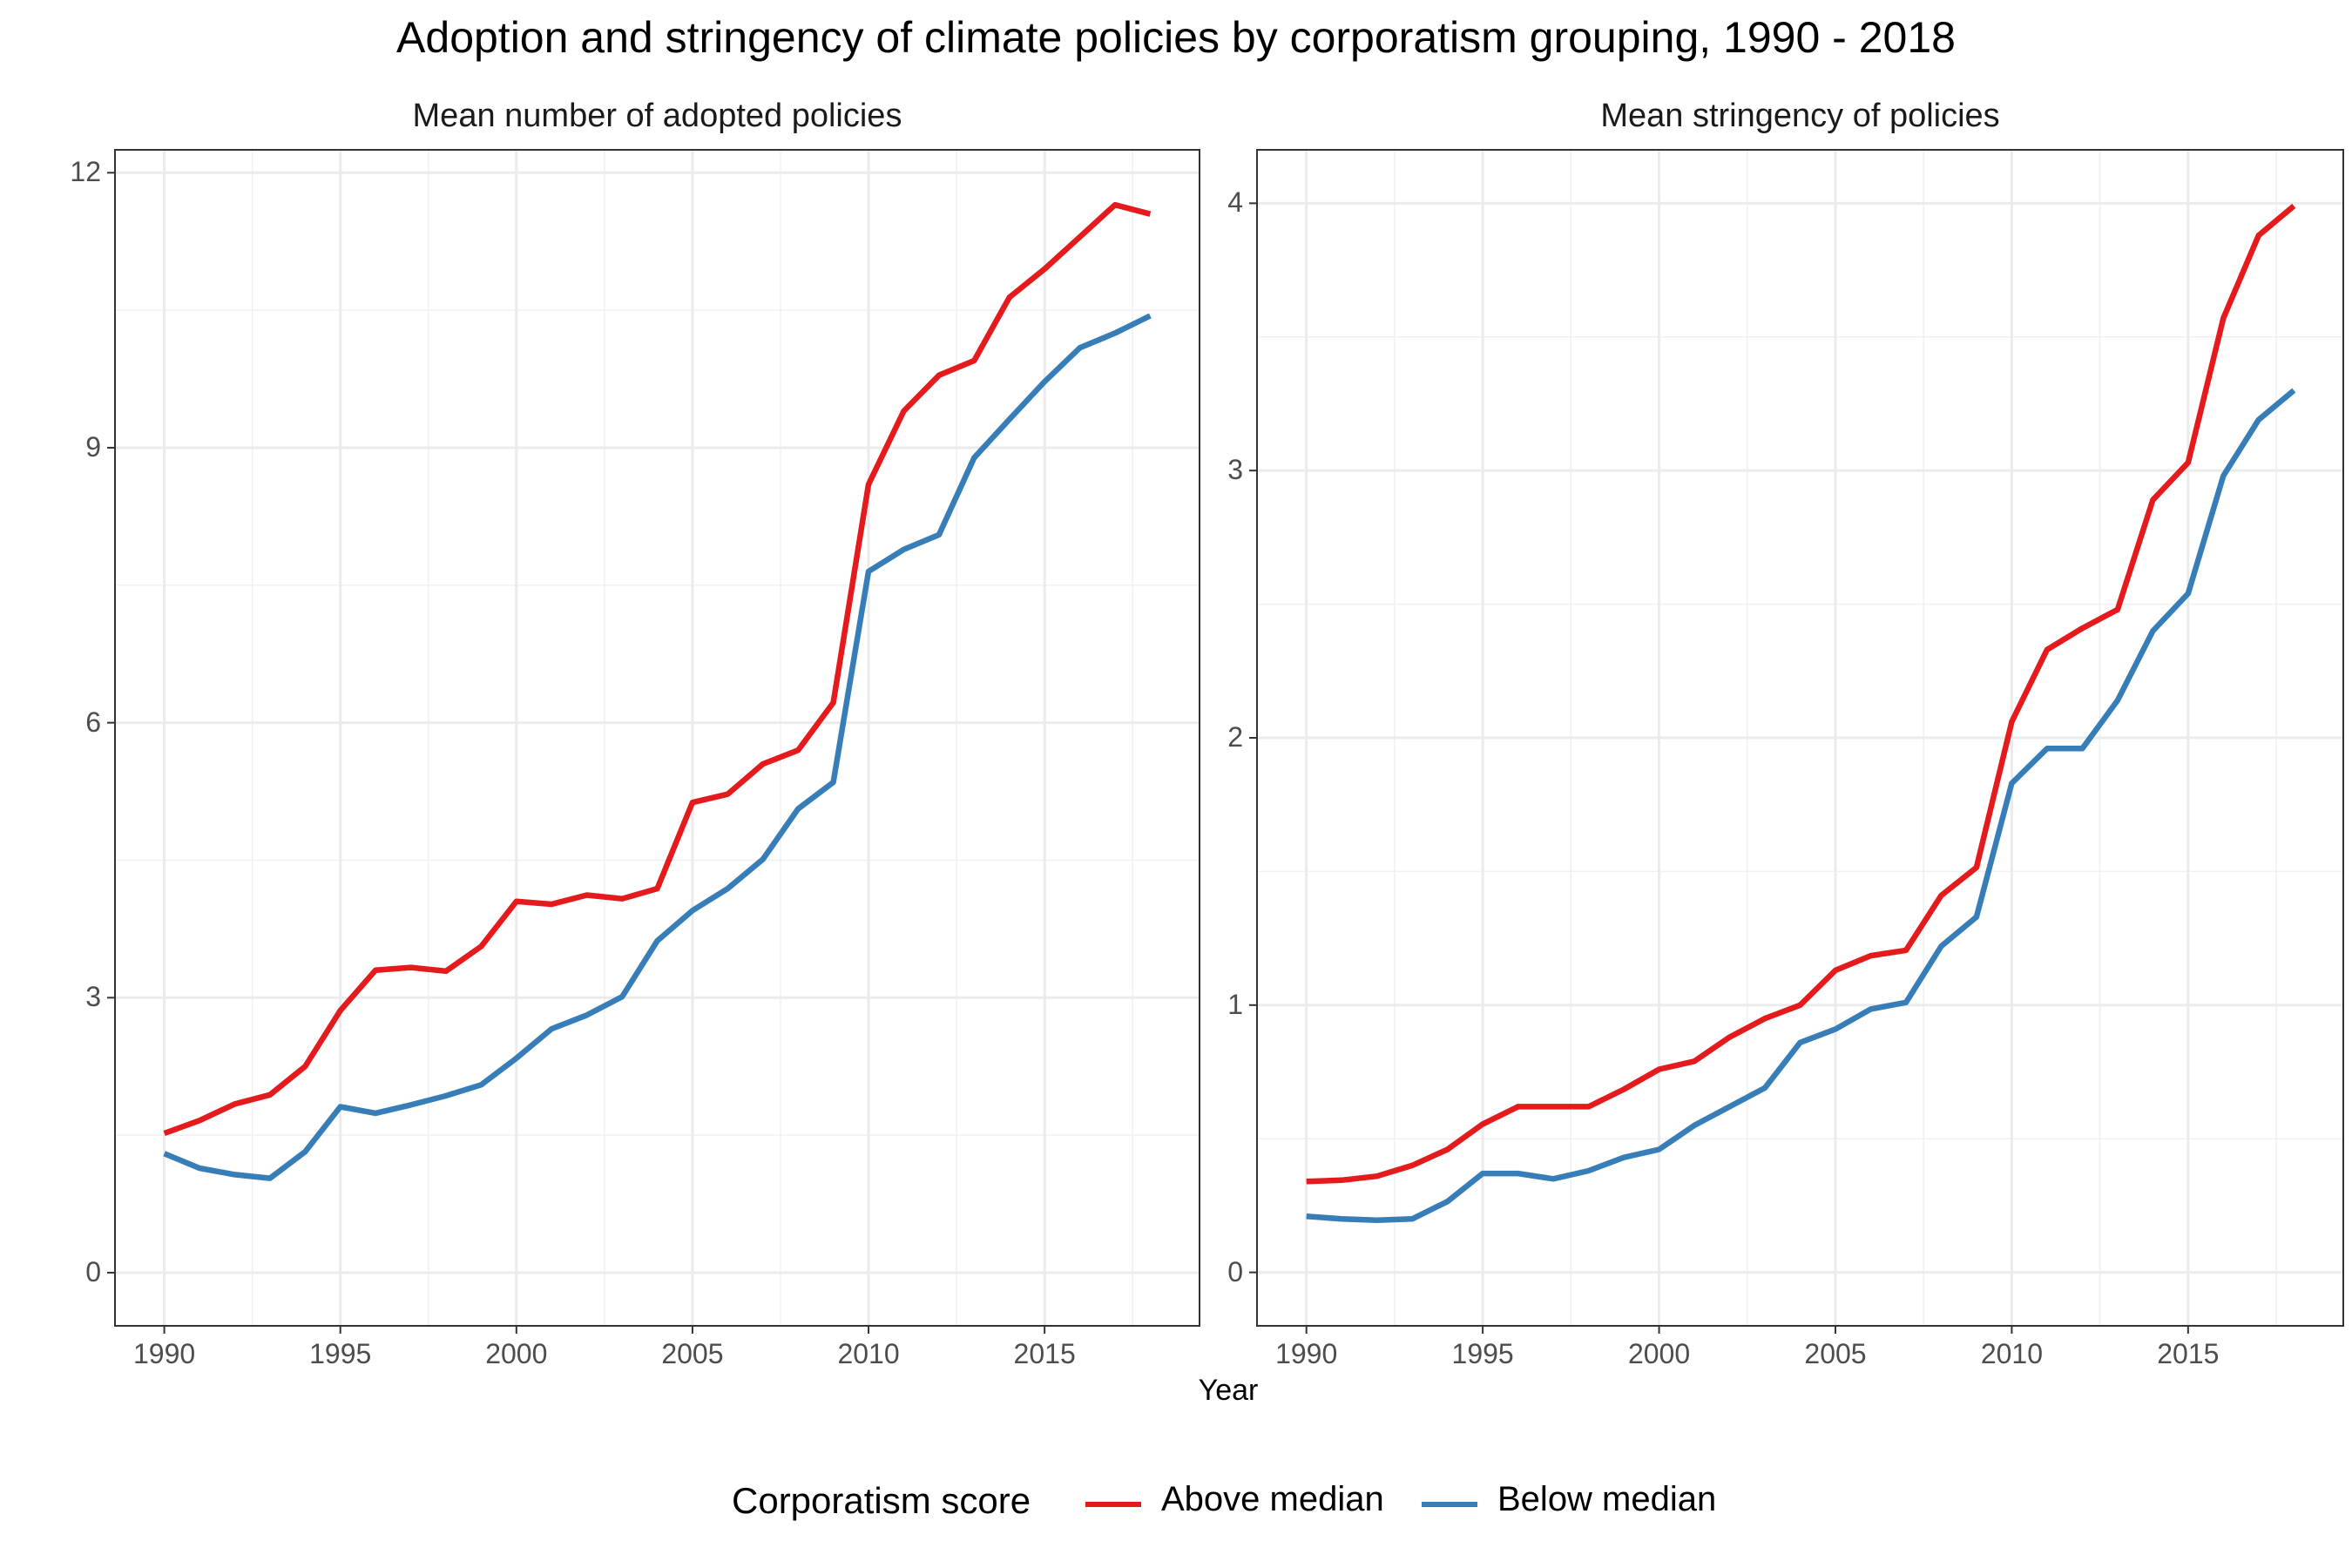 This screenshot has width=2352, height=1568. What do you see at coordinates (93, 446) in the screenshot?
I see `y-tick-label: 9` at bounding box center [93, 446].